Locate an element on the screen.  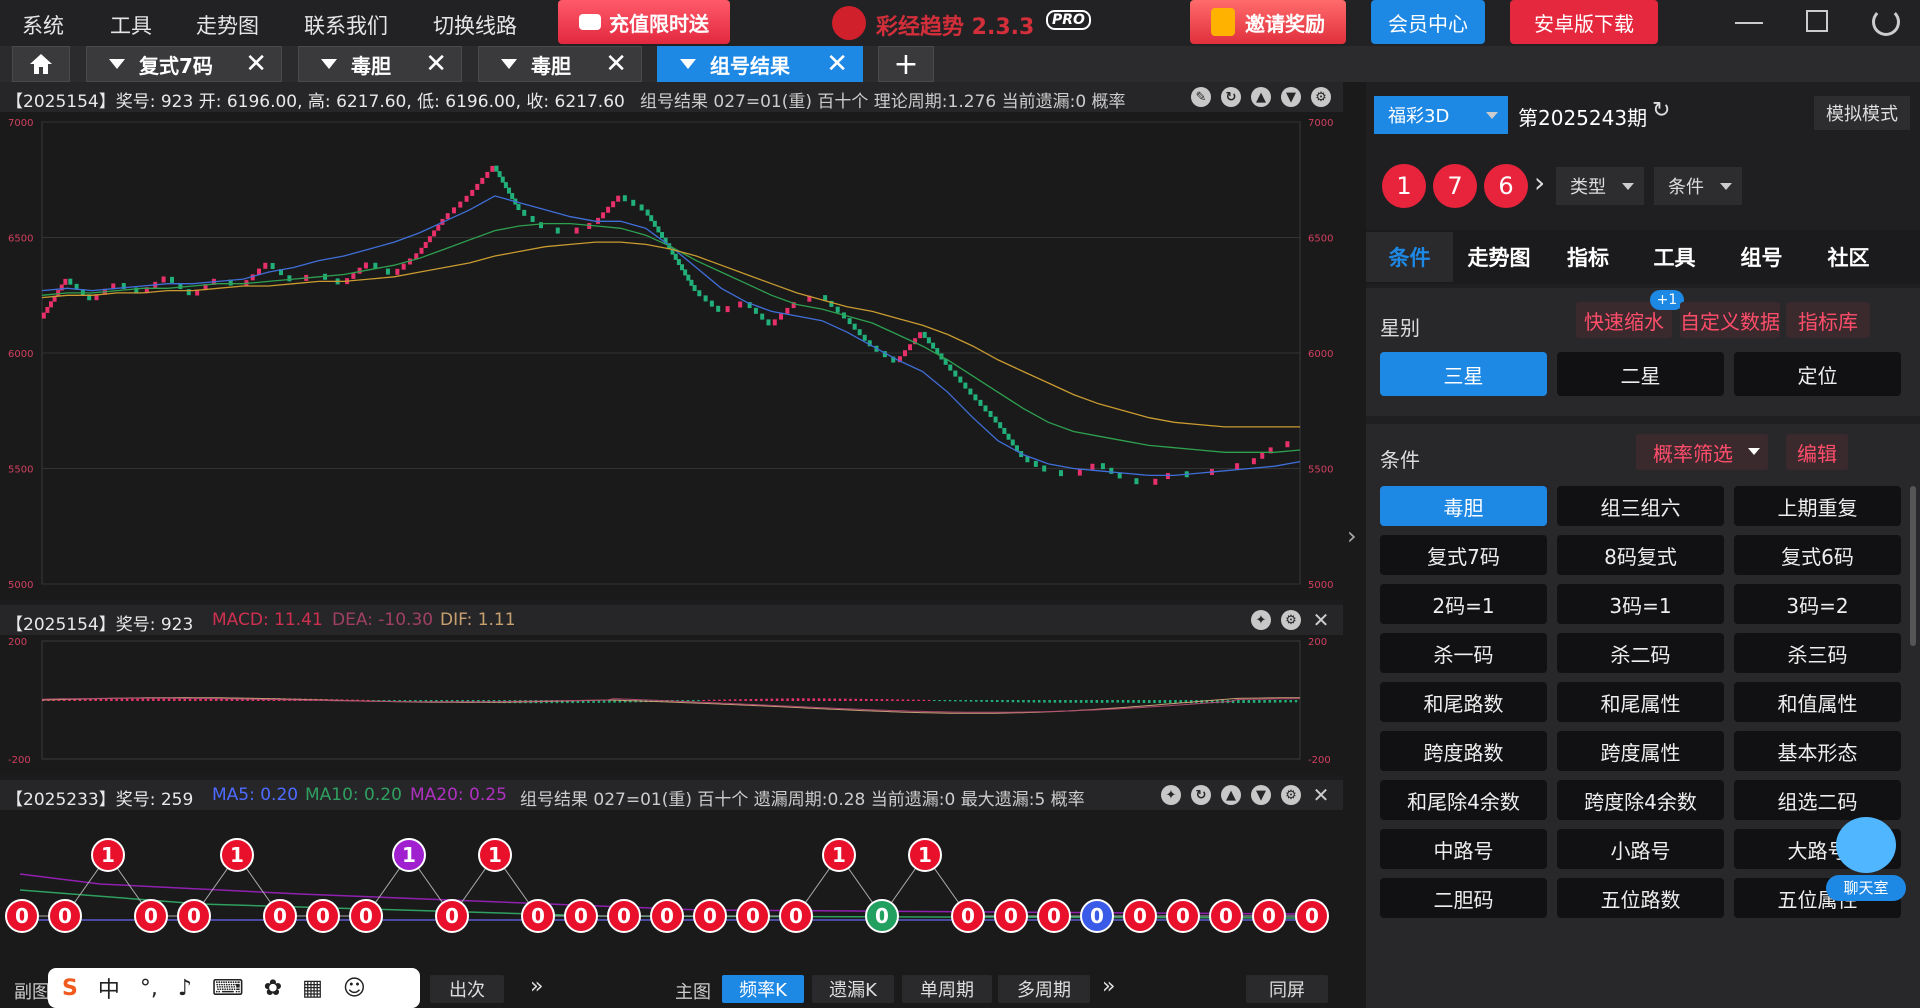
freq-k-button: 频率K is located at coordinates (763, 989).